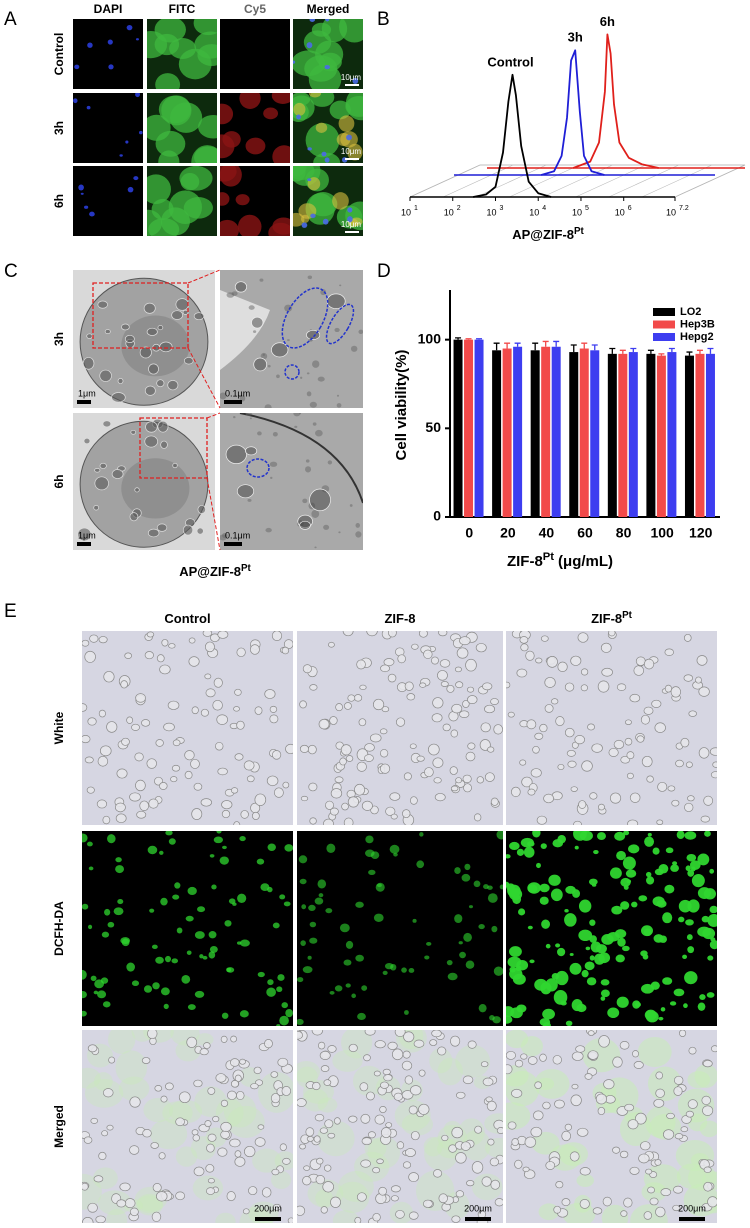  Describe the element at coordinates (624, 533) in the screenshot. I see `x-tick-label: 80` at that location.